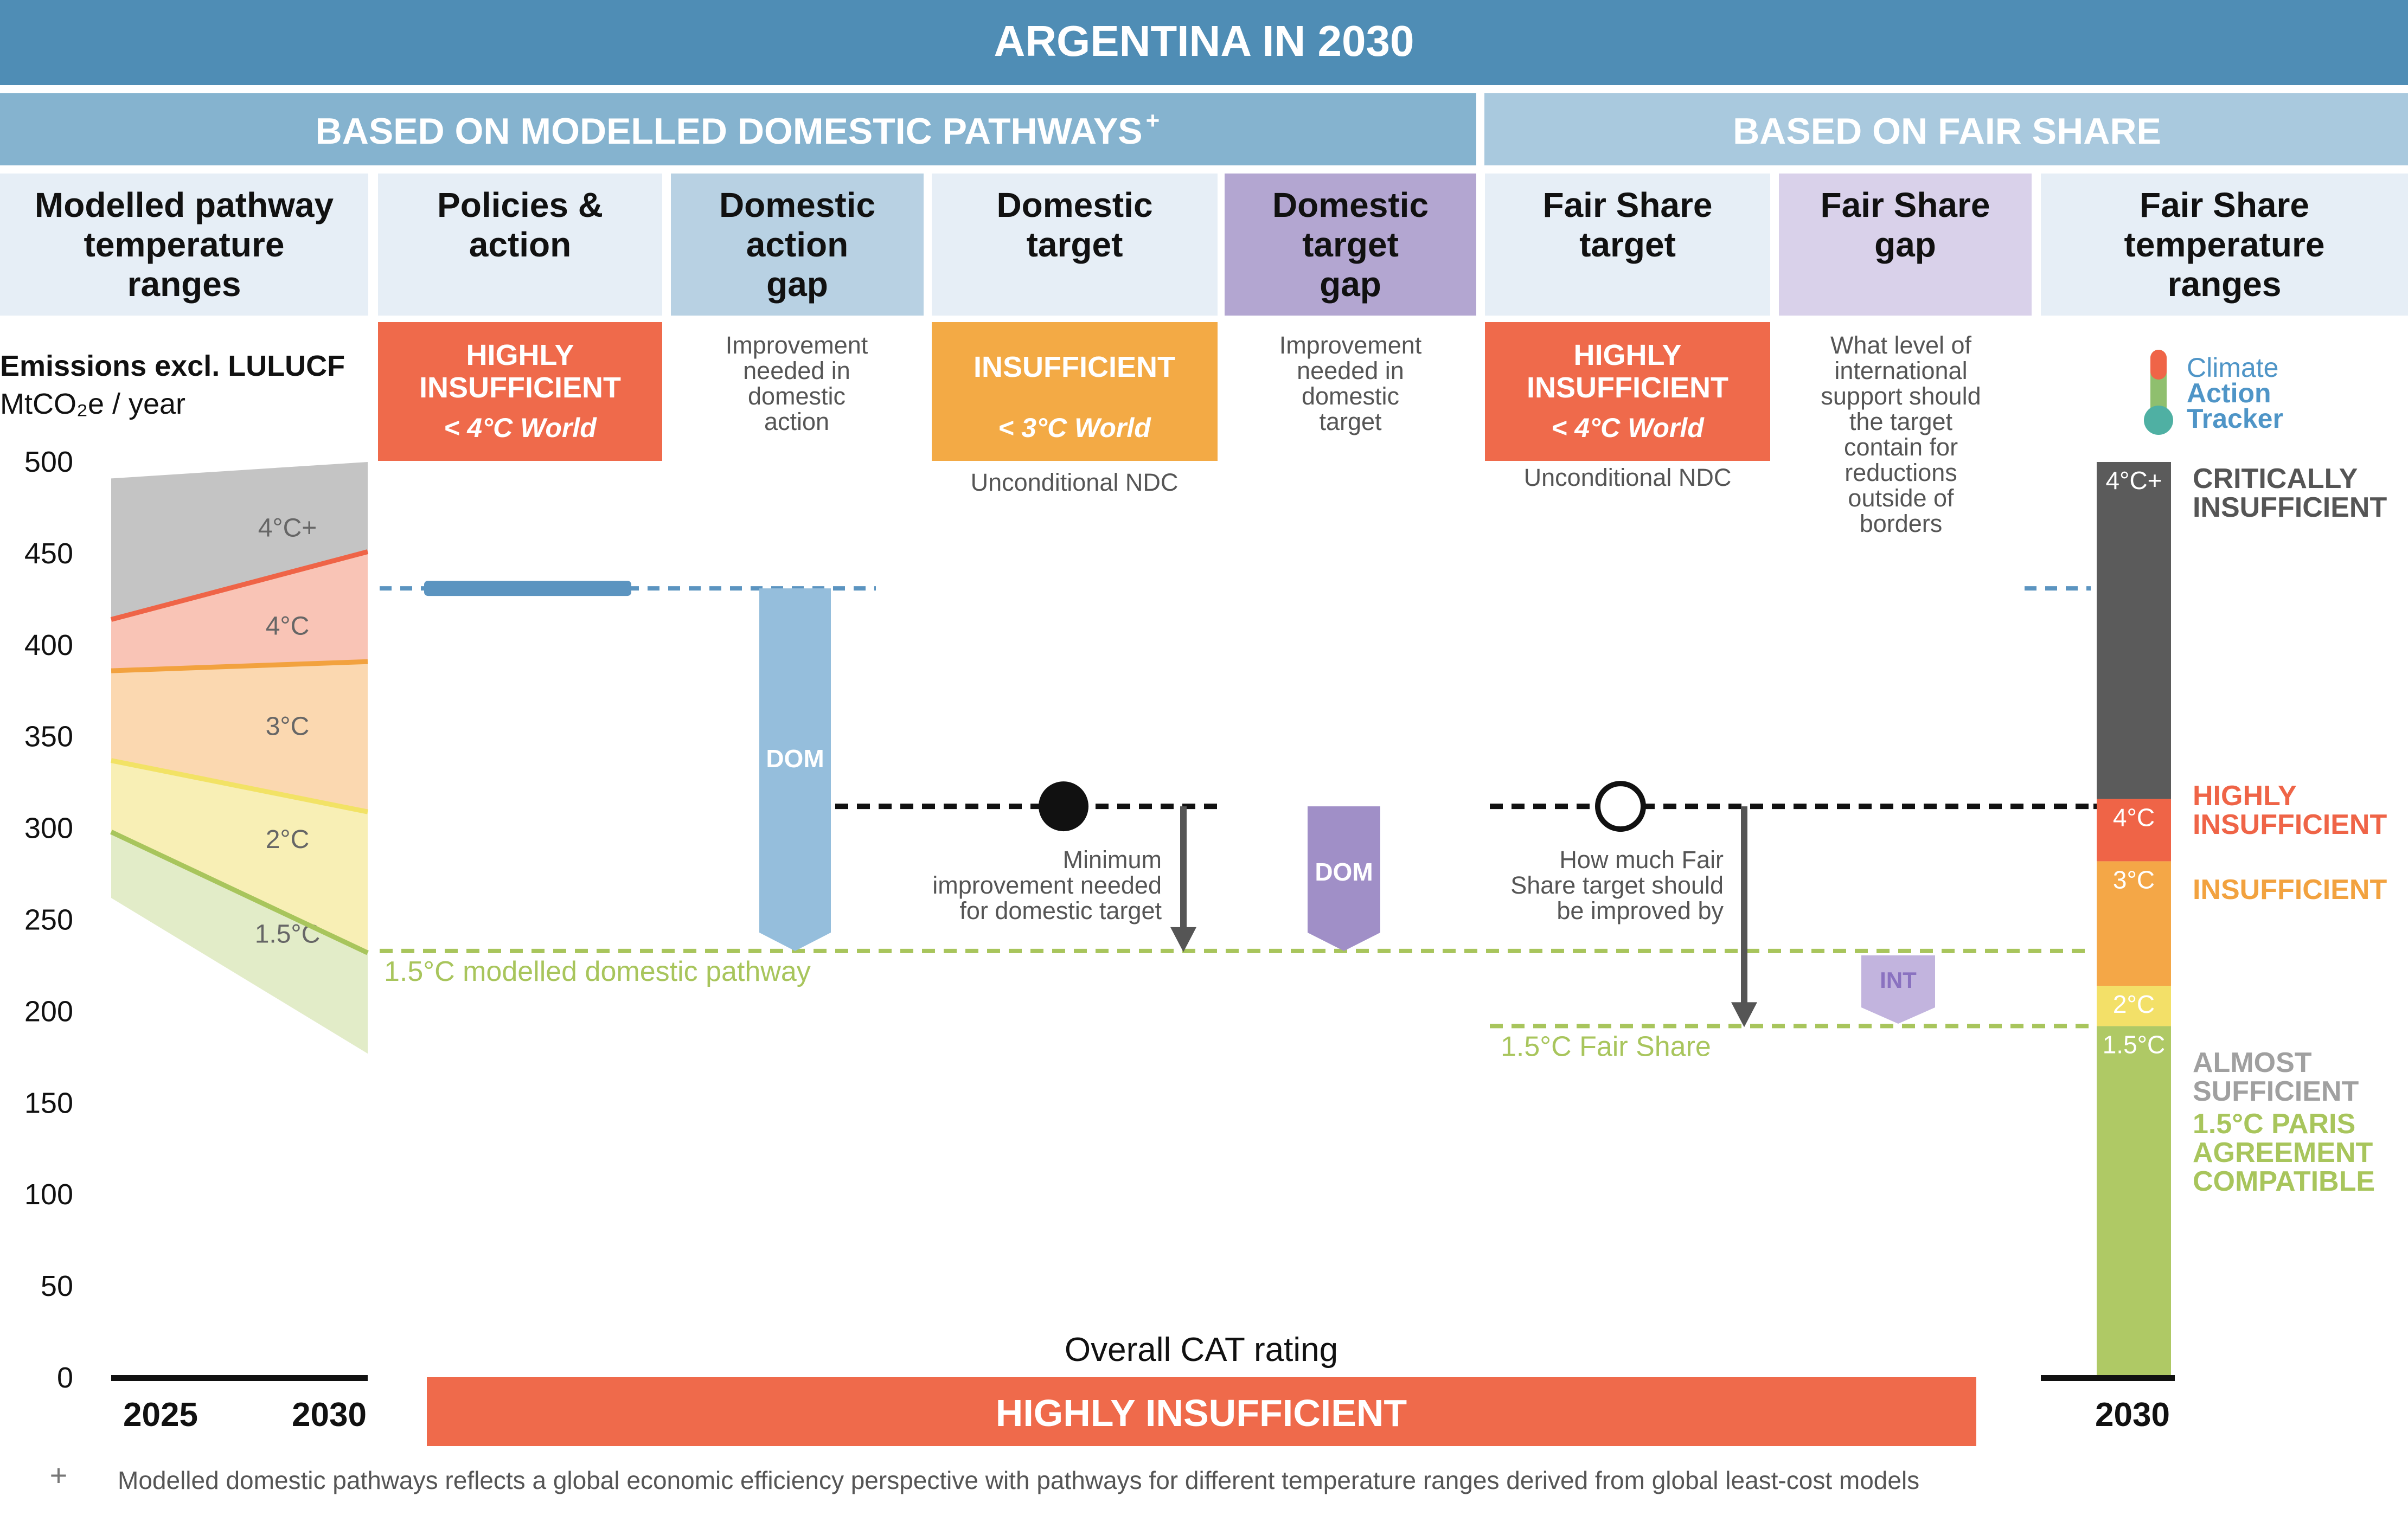 Image resolution: width=2408 pixels, height=1522 pixels. What do you see at coordinates (1946, 129) in the screenshot?
I see `fair-section-bar` at bounding box center [1946, 129].